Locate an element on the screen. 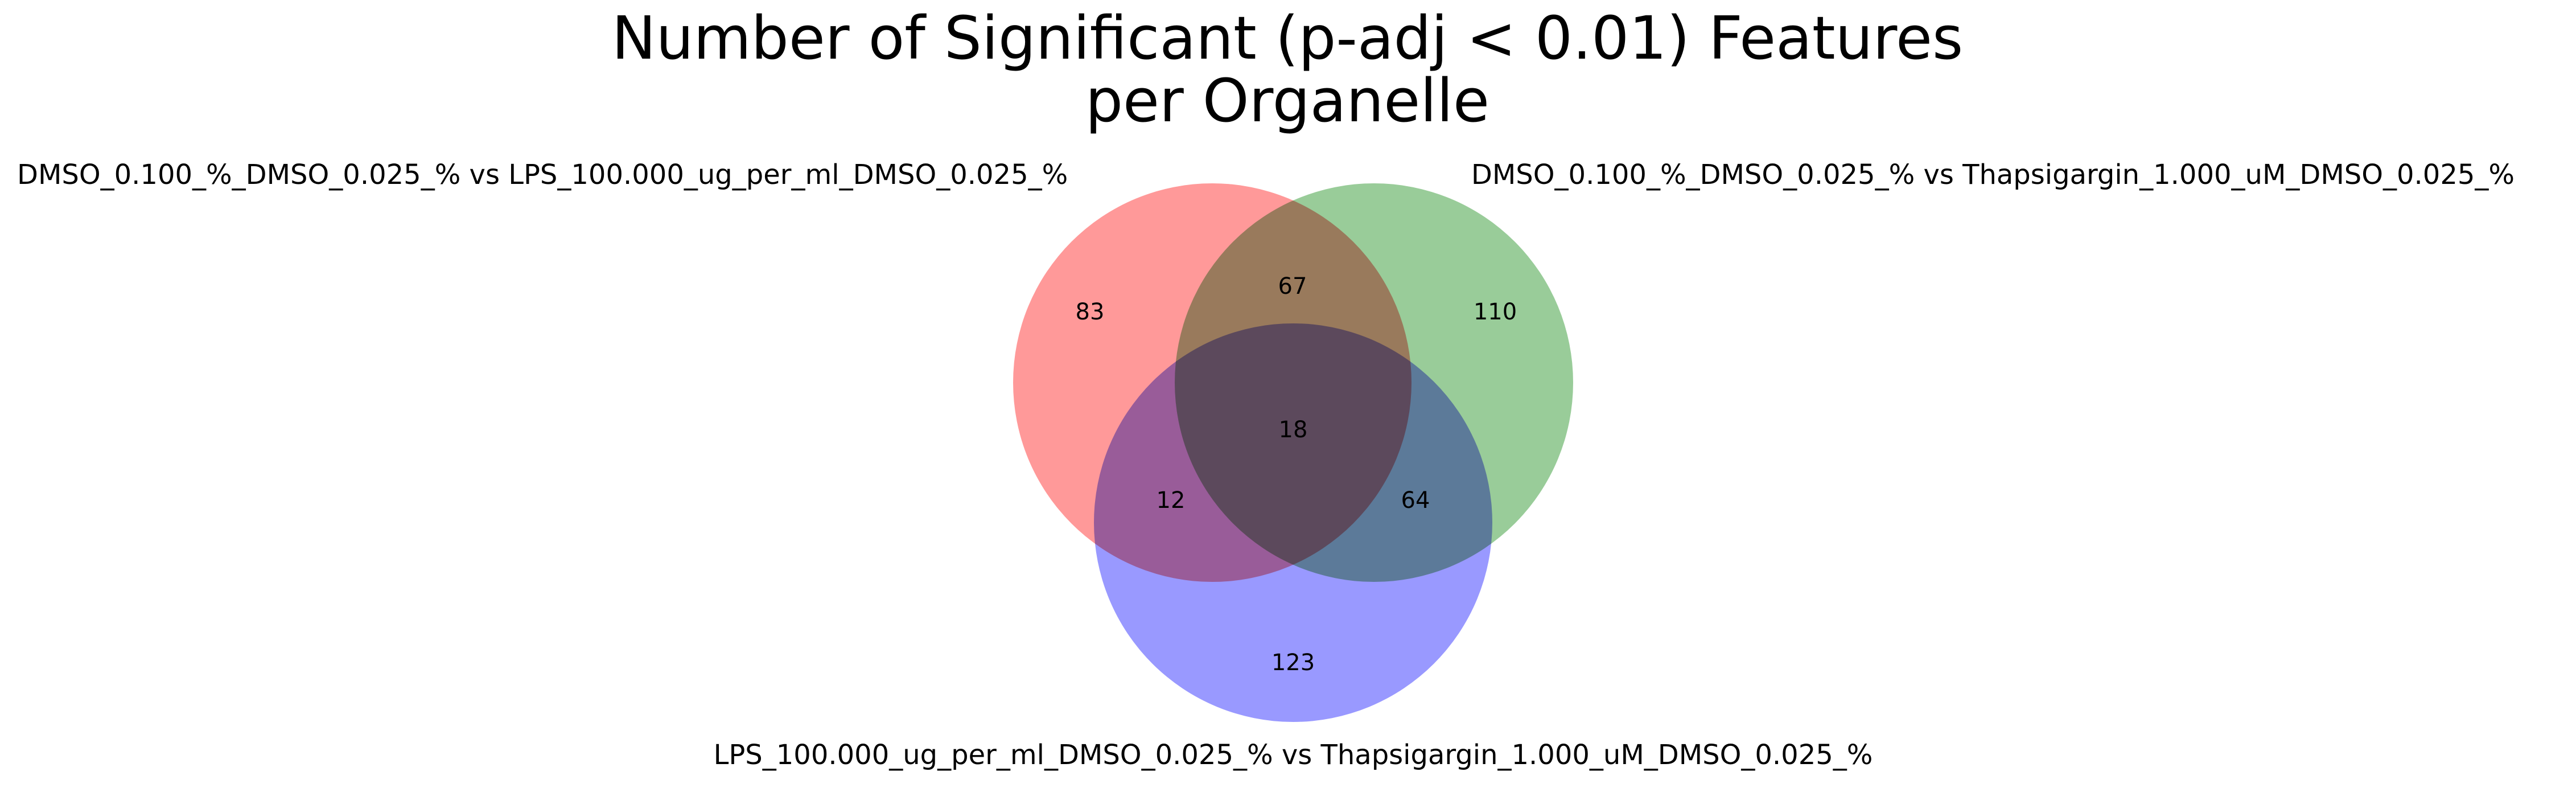 Image resolution: width=2576 pixels, height=788 pixels. region-ab-count: 67 is located at coordinates (1292, 286).